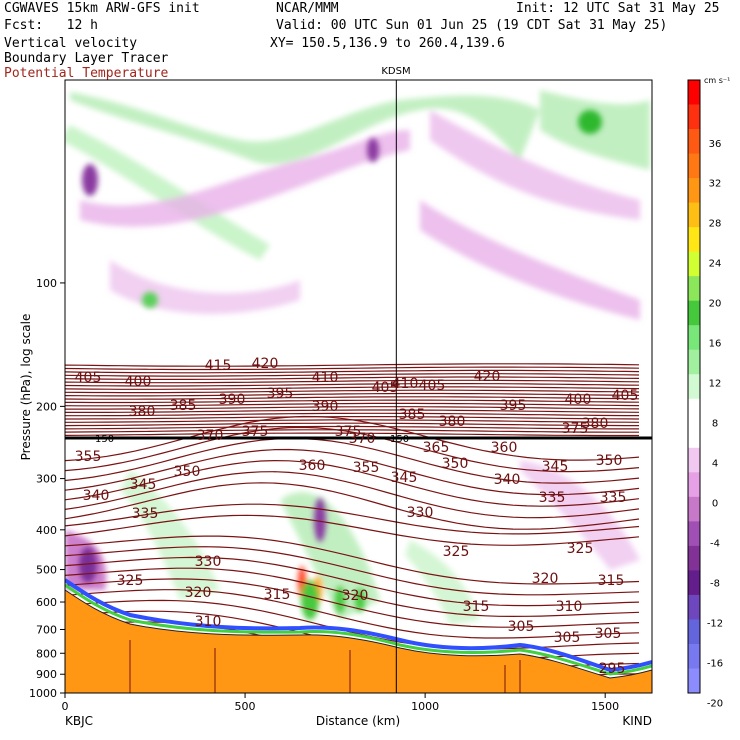 This screenshot has width=740, height=740. Describe the element at coordinates (79, 721) in the screenshot. I see `left-station-label: KBJC` at that location.